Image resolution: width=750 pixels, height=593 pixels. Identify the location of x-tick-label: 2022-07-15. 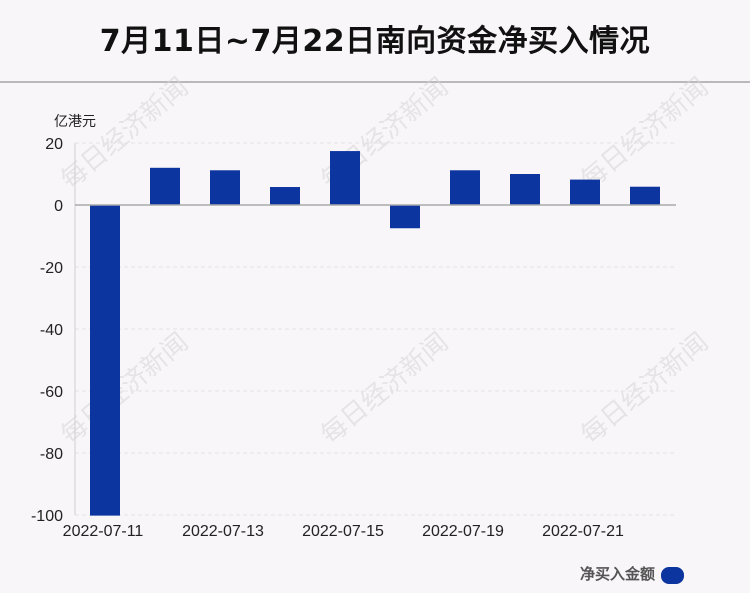
(343, 531).